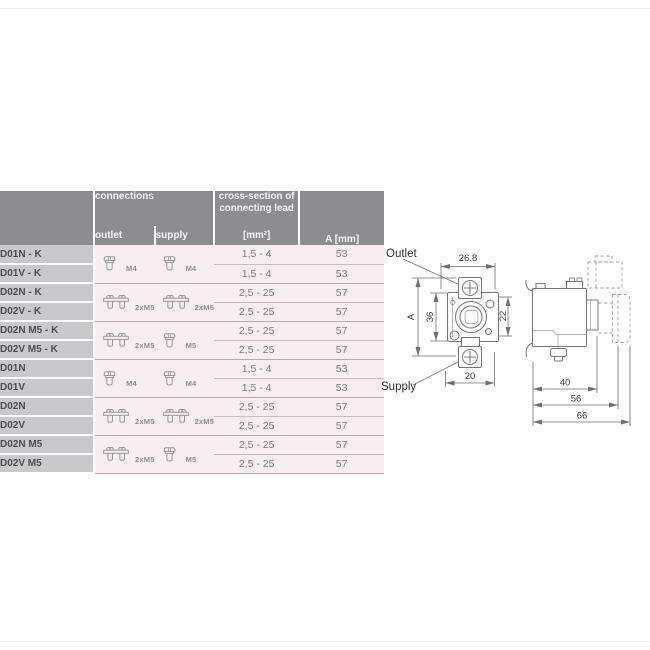 The width and height of the screenshot is (650, 650). What do you see at coordinates (47, 255) in the screenshot?
I see `model-cell: D01N - K` at bounding box center [47, 255].